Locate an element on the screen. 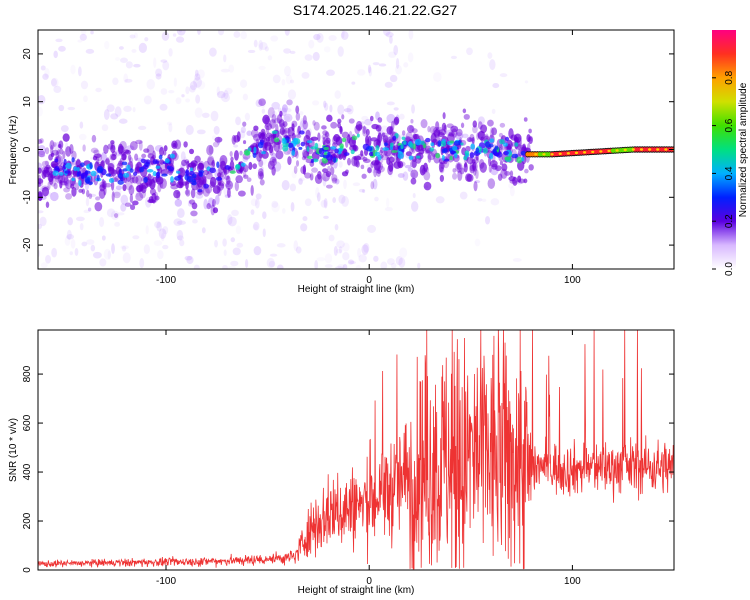  x-tick-label: 0 is located at coordinates (369, 280).